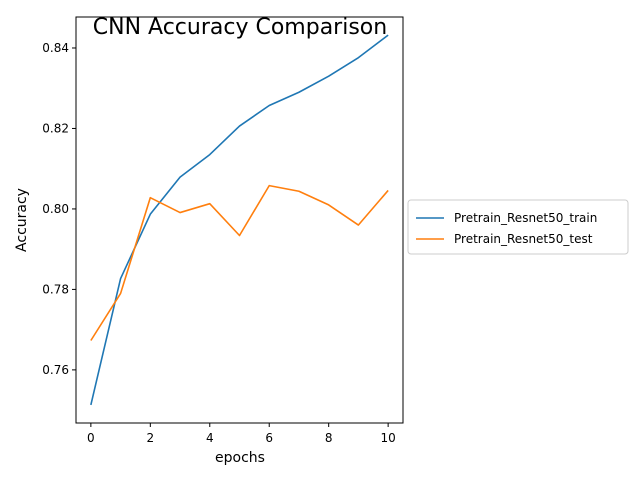 Image resolution: width=640 pixels, height=485 pixels. I want to click on x-tick-label: 0, so click(91, 438).